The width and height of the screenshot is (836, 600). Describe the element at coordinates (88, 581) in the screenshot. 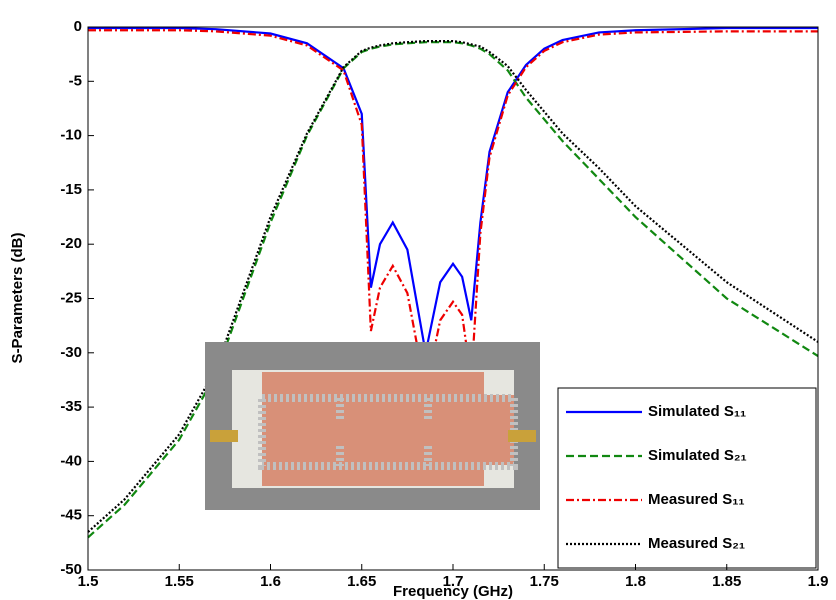

I see `x-tick-label: 1.5` at that location.